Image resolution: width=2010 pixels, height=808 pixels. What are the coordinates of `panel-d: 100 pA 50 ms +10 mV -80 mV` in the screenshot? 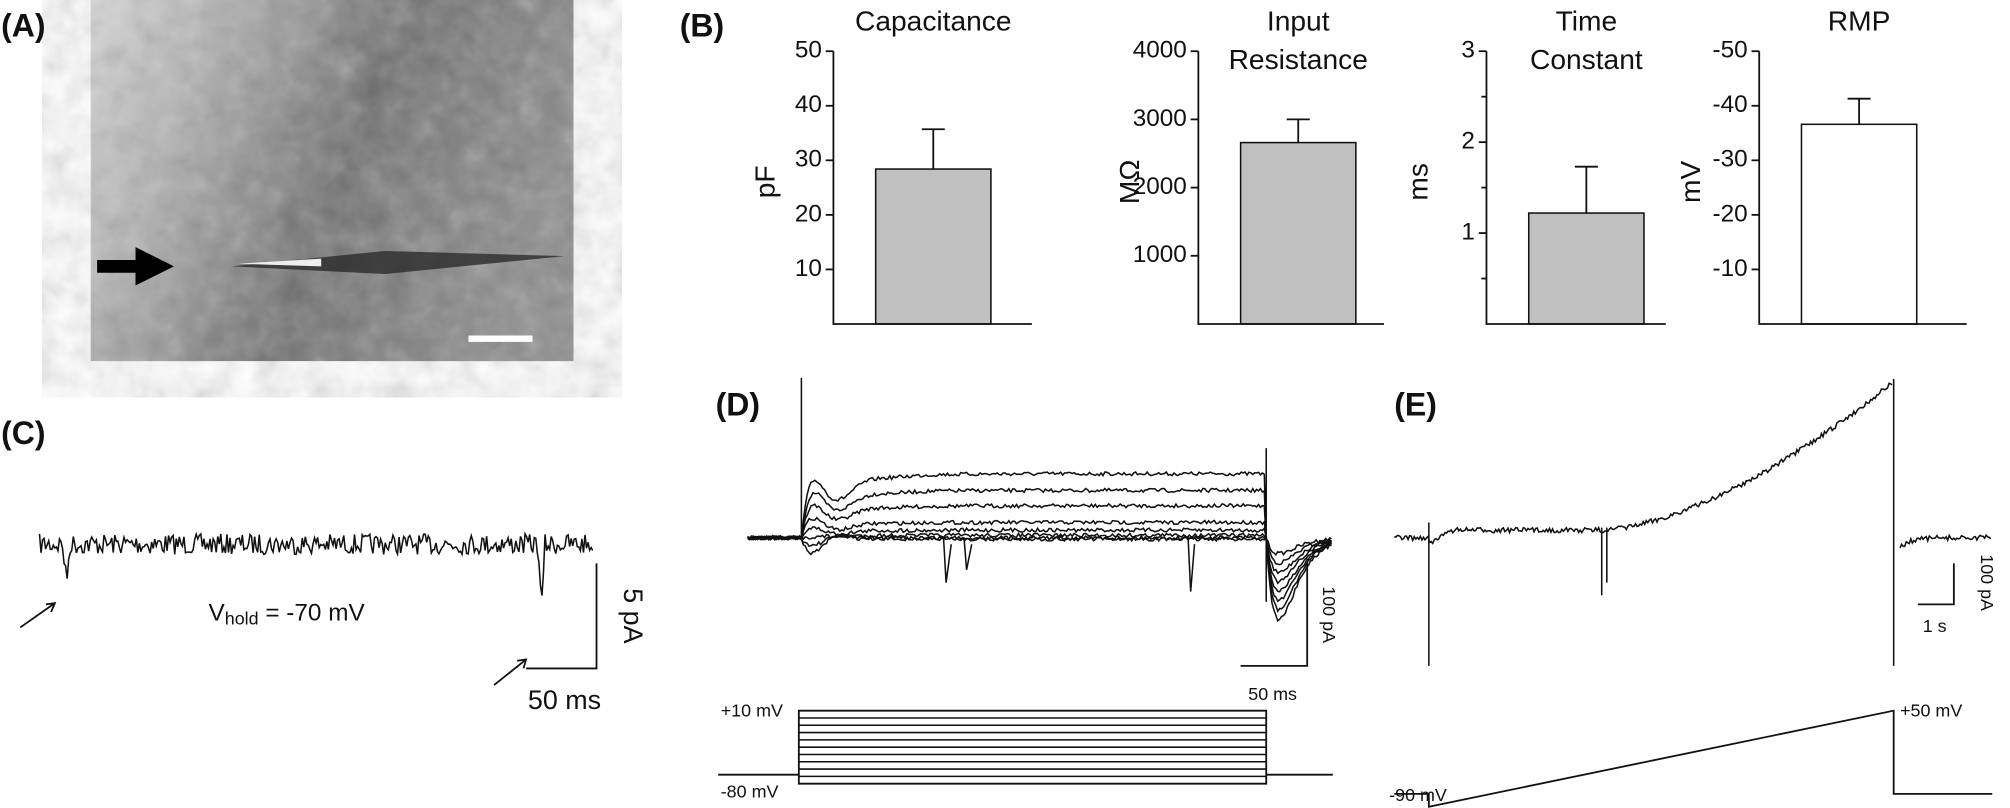 It's located at (1028, 682).